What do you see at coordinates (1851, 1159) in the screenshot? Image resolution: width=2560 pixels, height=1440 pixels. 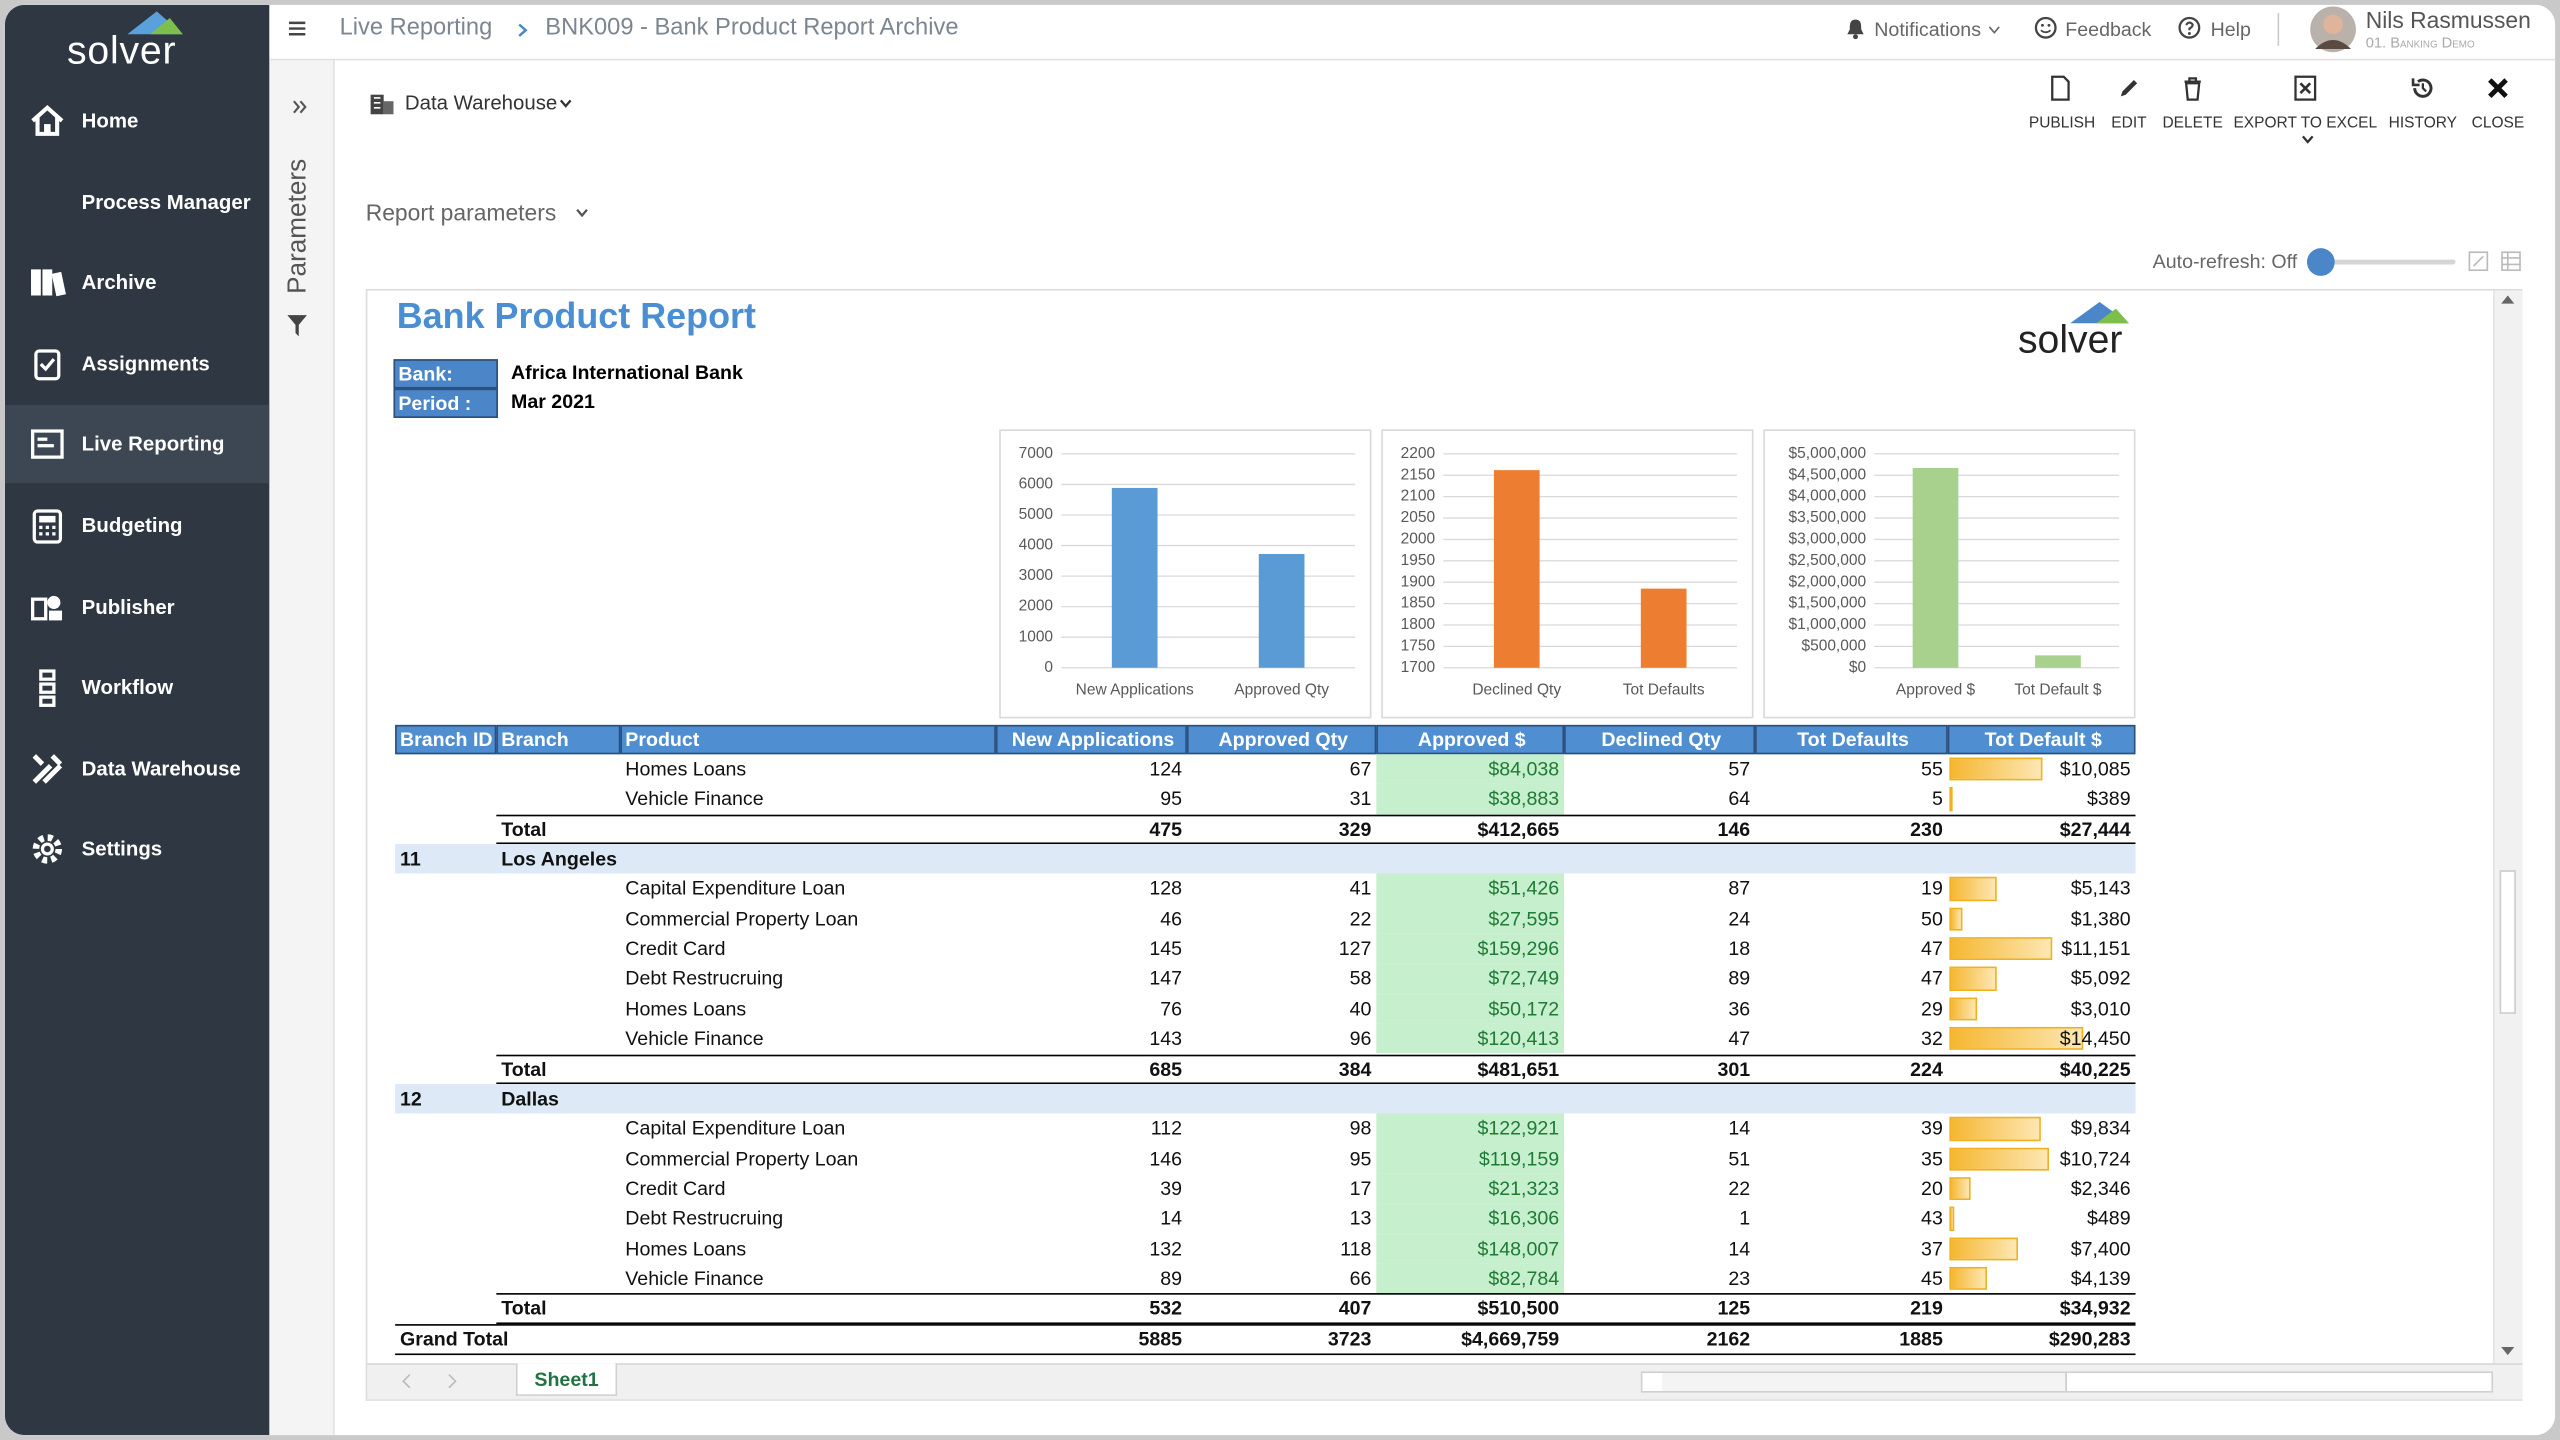 I see `table-cell: 35` at bounding box center [1851, 1159].